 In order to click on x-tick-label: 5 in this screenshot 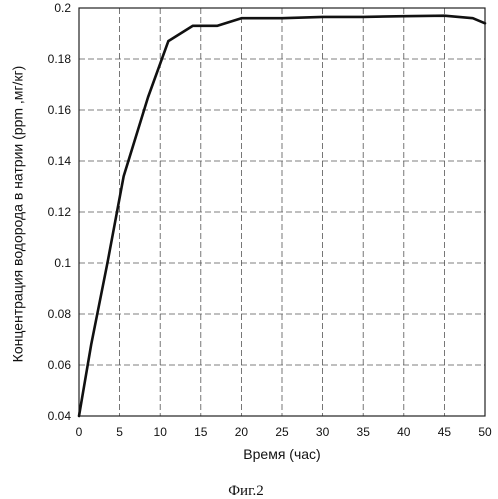, I will do `click(119, 432)`.